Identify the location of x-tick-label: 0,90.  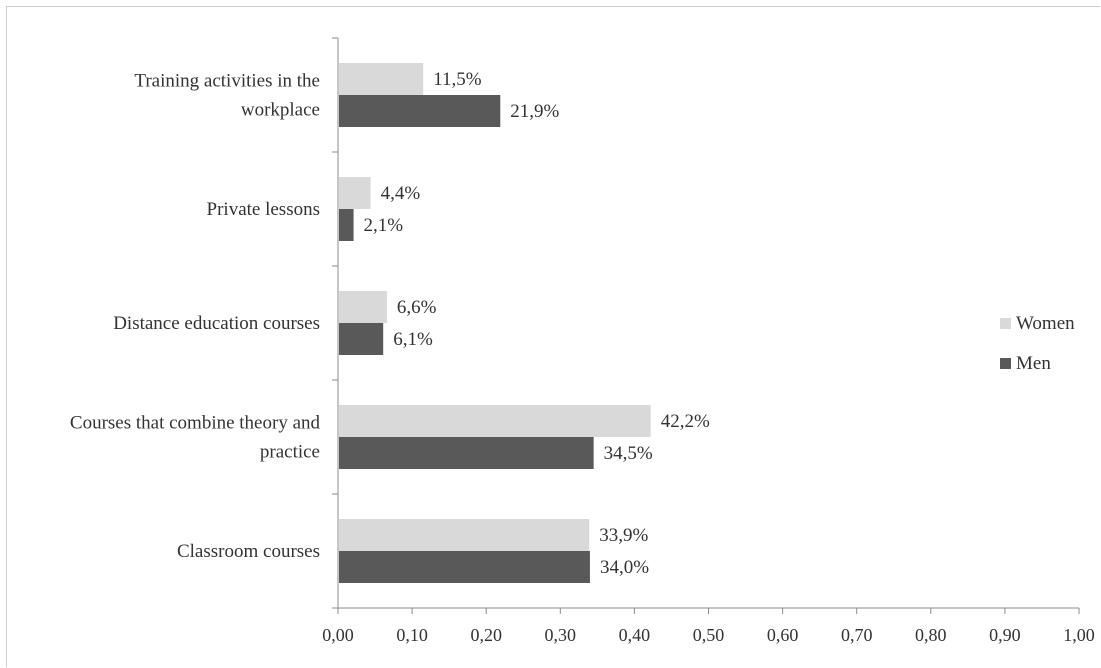
(1005, 635).